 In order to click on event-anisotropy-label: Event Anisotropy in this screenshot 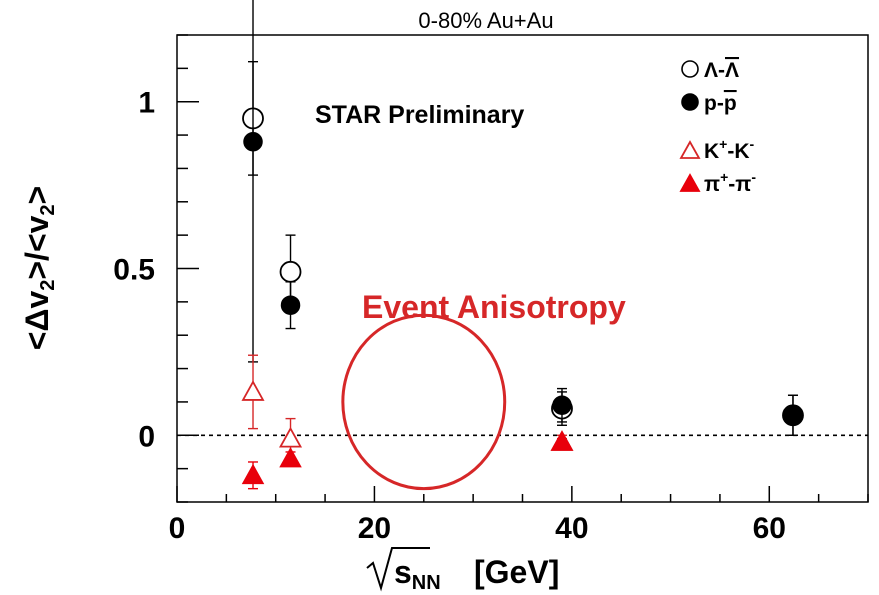, I will do `click(494, 307)`.